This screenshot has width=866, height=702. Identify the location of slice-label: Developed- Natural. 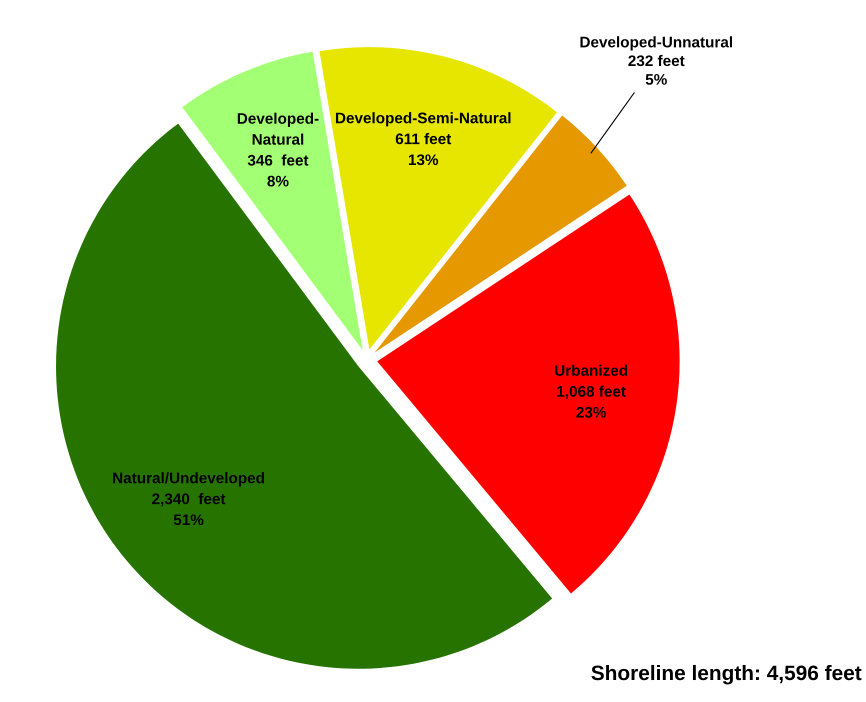
(278, 128).